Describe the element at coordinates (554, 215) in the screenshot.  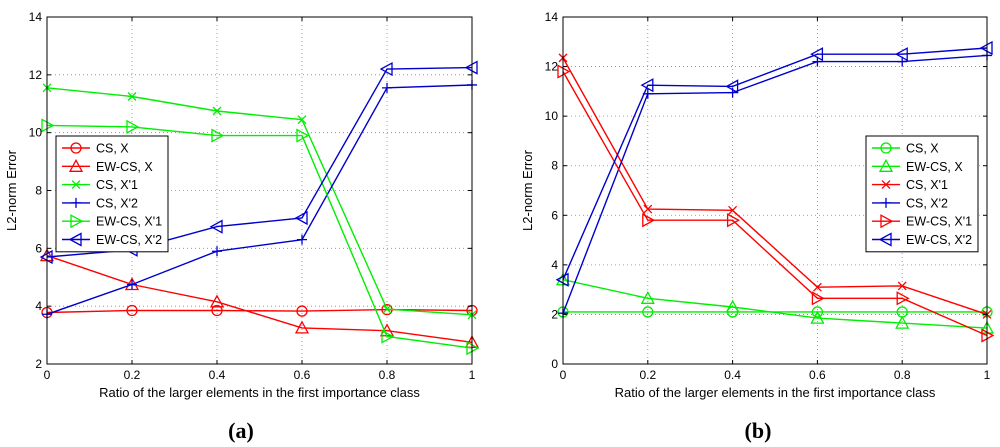
I see `panel-b-ytick-label-3: 6` at that location.